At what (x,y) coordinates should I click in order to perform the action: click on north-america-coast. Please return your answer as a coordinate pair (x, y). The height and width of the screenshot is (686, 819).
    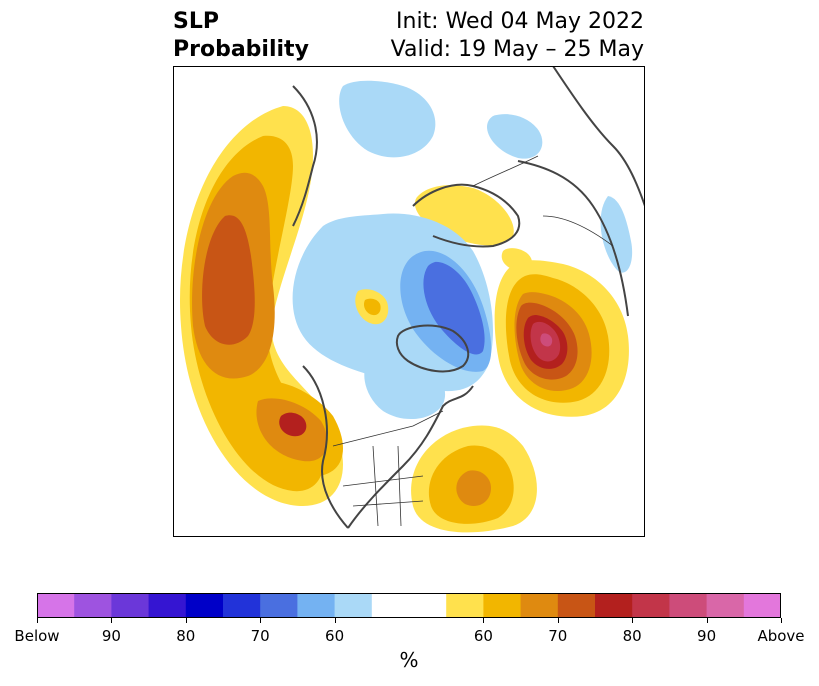
    Looking at the image, I should click on (388, 447).